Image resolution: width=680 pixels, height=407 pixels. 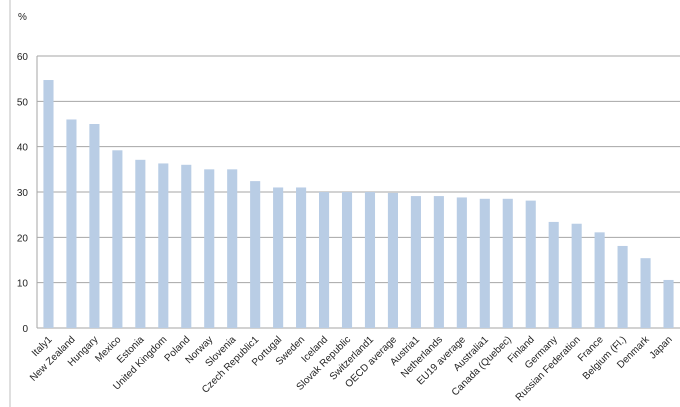 I want to click on y-tick-label: 60, so click(x=23, y=57).